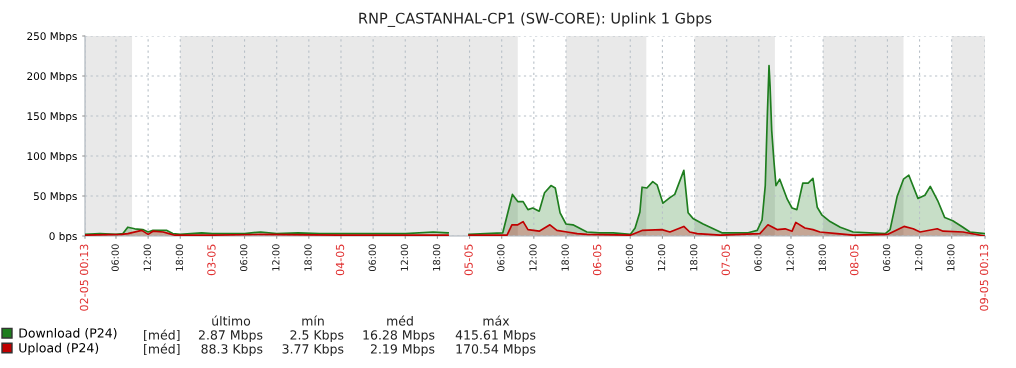 This screenshot has width=1016, height=368. What do you see at coordinates (230, 336) in the screenshot?
I see `text: 2.87 Mbps` at bounding box center [230, 336].